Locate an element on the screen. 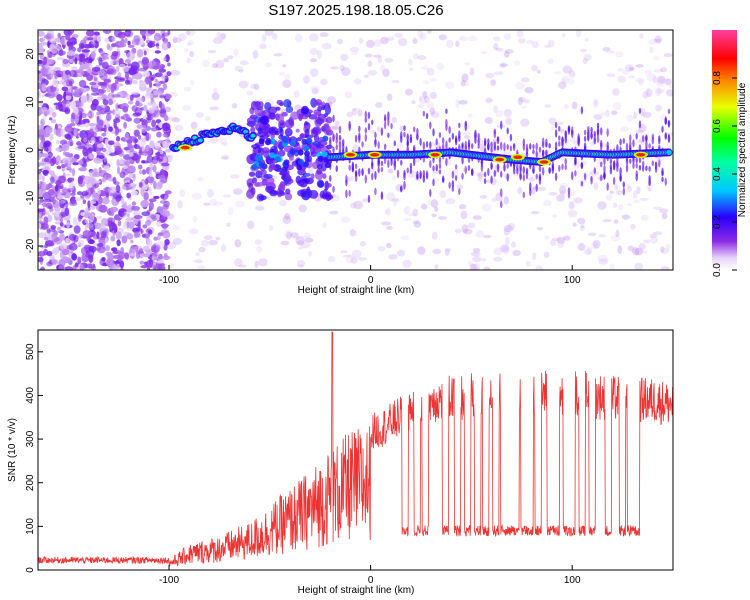  spectrogram-y-tick-label: -20 is located at coordinates (30, 245).